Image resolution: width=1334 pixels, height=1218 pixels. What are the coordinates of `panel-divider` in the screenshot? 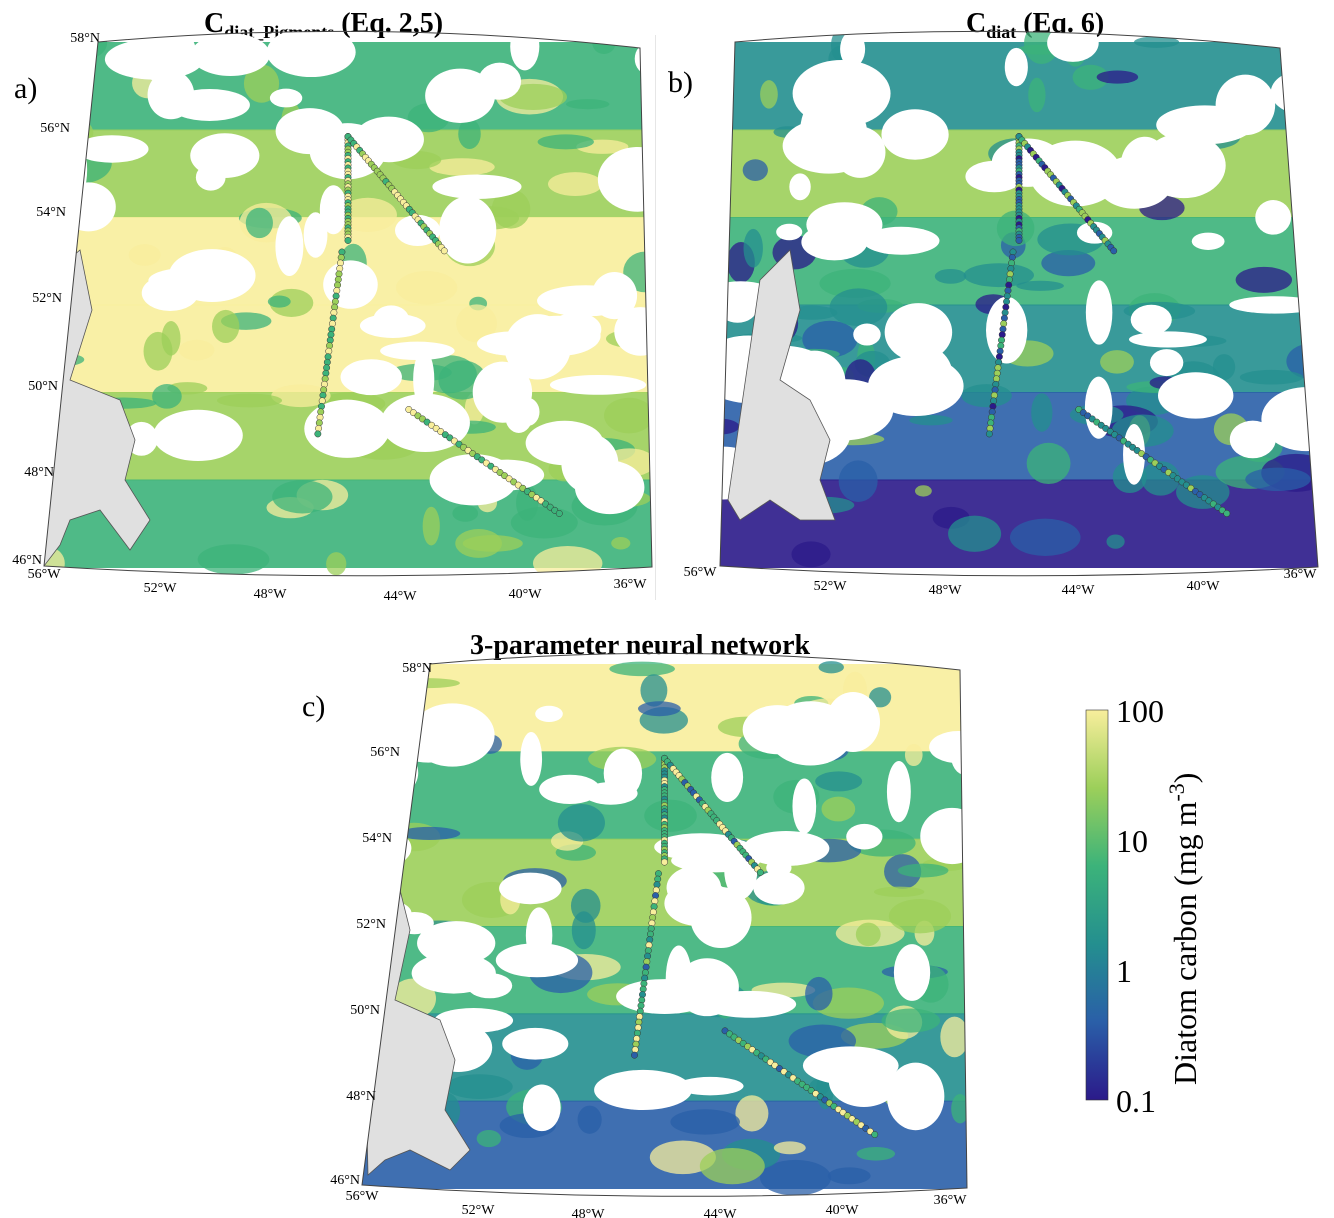 It's located at (655, 317).